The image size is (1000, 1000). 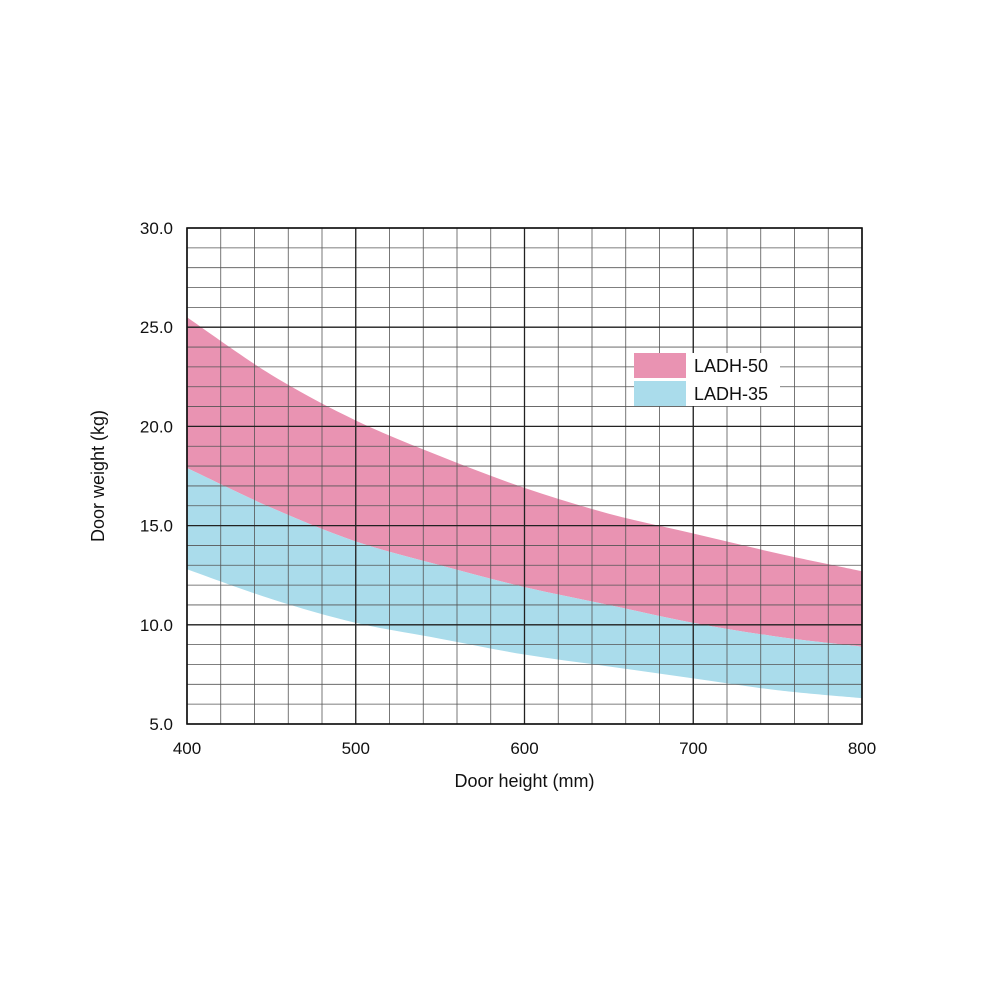 What do you see at coordinates (156, 476) in the screenshot?
I see `y-tick-labels: 5.0 10.0 15.0 20.0 25.0 30.0` at bounding box center [156, 476].